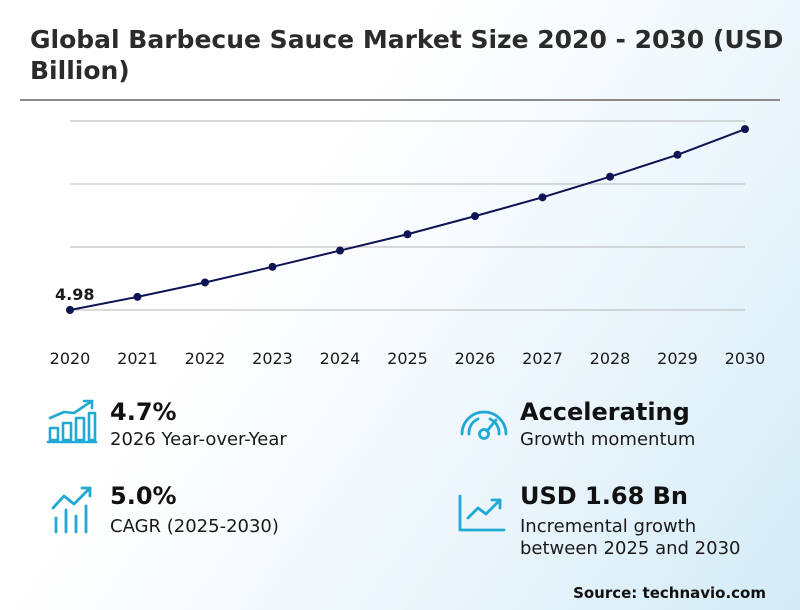  I want to click on x-tick-label: 2020, so click(70, 358).